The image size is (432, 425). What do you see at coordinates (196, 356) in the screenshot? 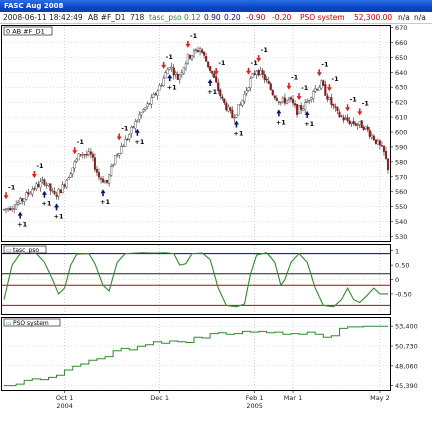
I see `equity-layer` at bounding box center [196, 356].